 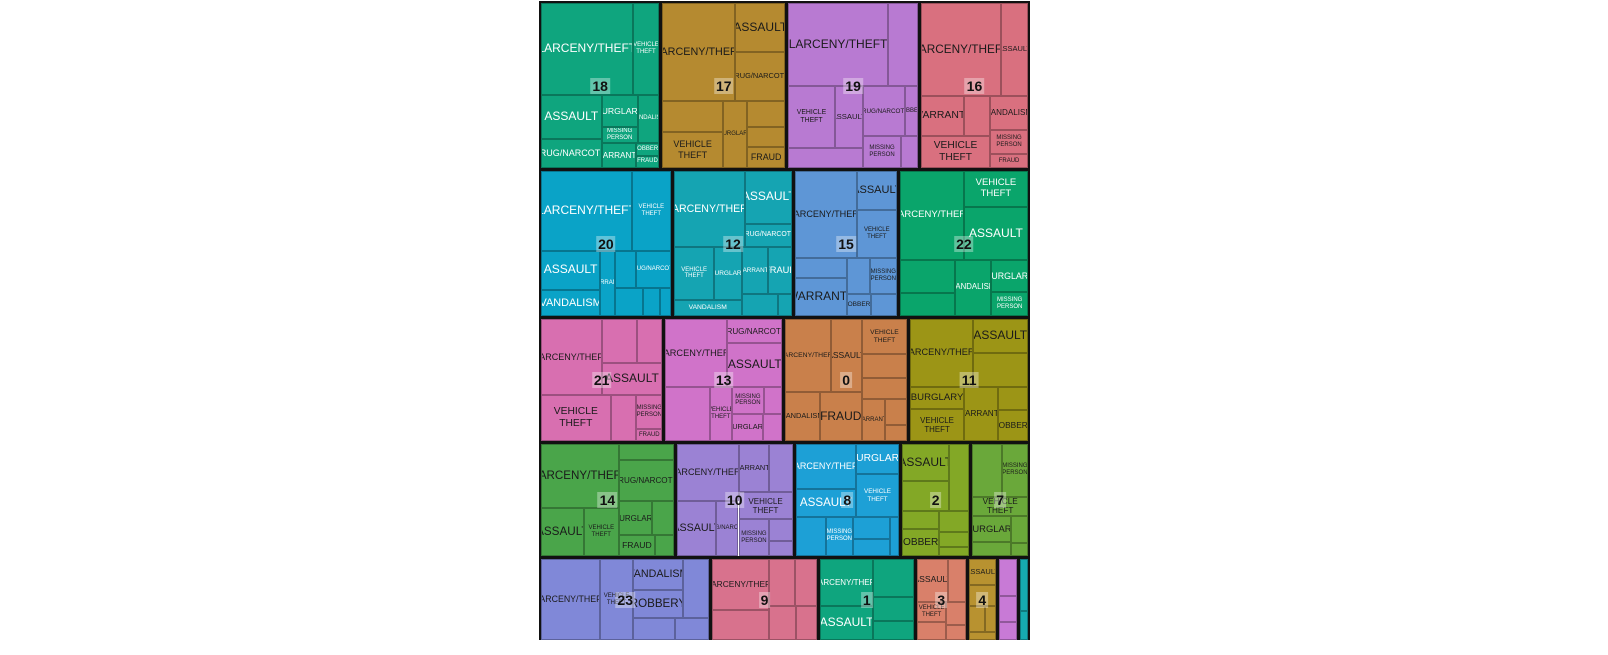 I want to click on treemap-group-label: 13, so click(x=723, y=380).